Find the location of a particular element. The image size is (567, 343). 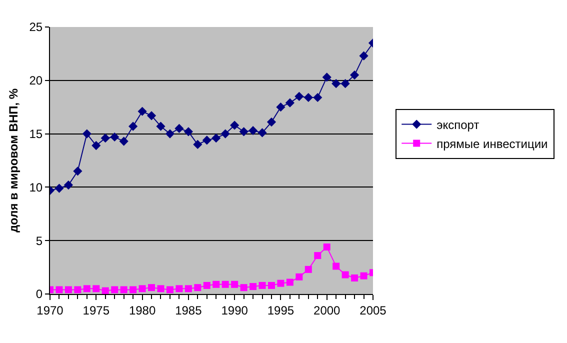

x-tick-label: 2000 is located at coordinates (327, 310).